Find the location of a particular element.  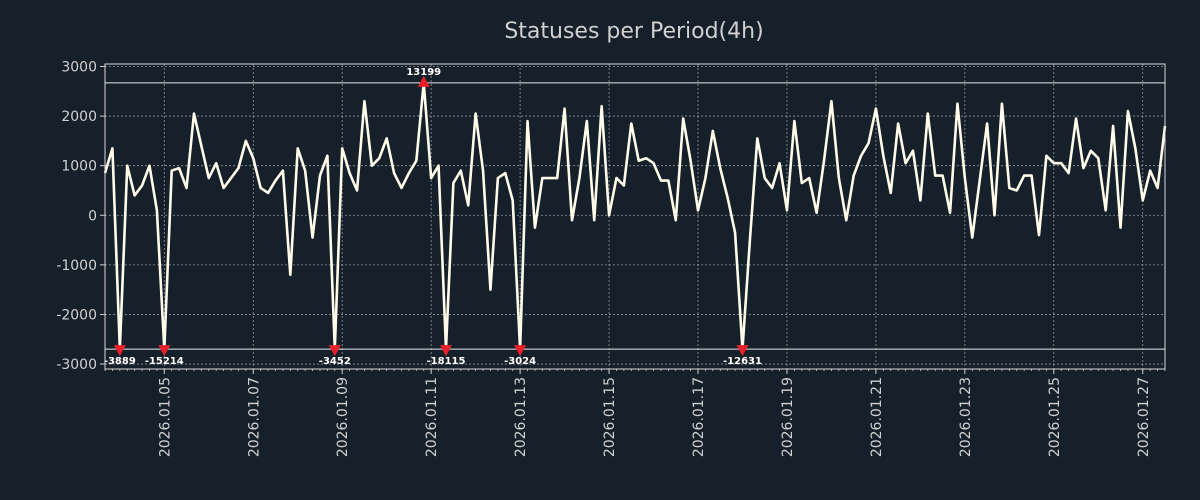

y-tick-label: 2000 is located at coordinates (79, 117).